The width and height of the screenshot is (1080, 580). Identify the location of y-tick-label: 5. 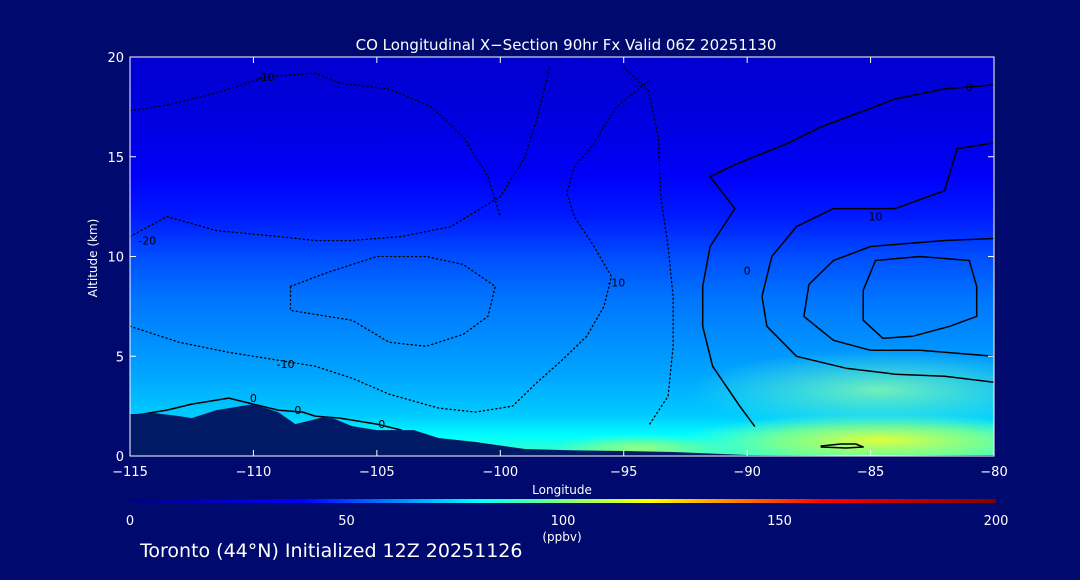
(120, 357).